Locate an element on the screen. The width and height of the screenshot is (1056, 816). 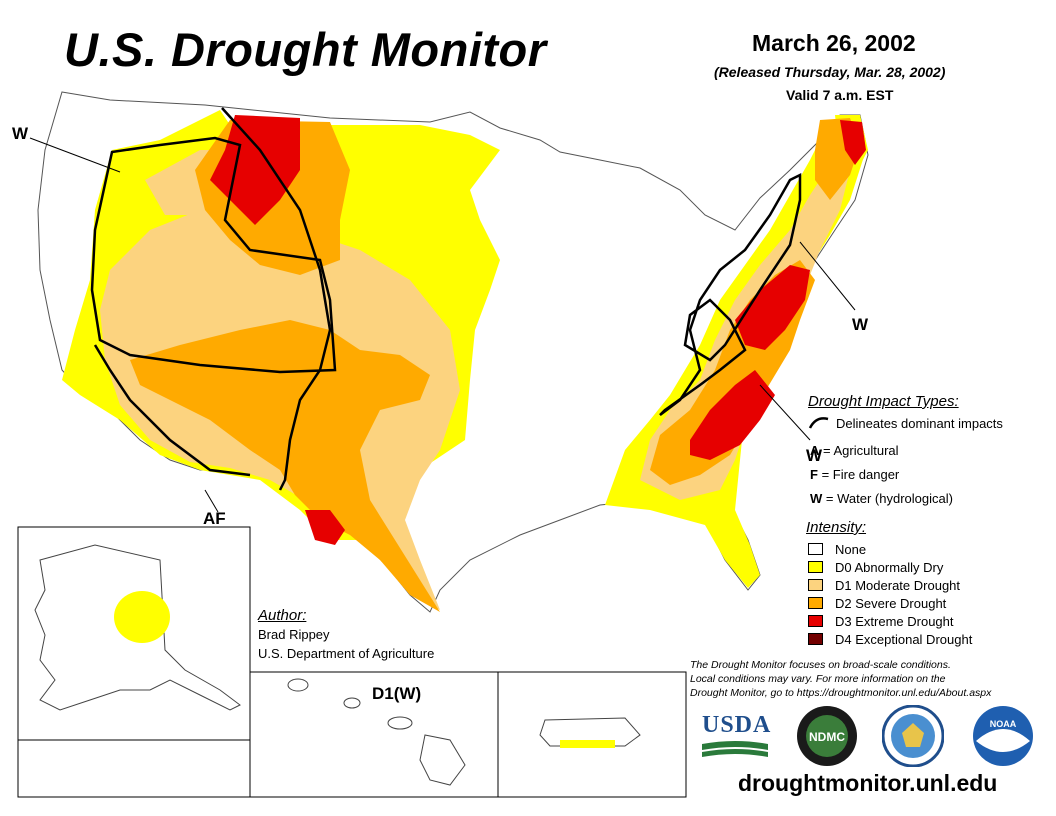
impact-fire: F = Fire danger is located at coordinates (854, 474).